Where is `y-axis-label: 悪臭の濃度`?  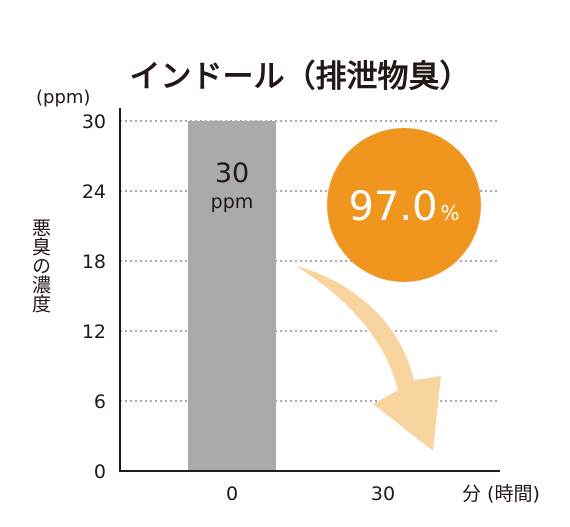 y-axis-label: 悪臭の濃度 is located at coordinates (40, 265).